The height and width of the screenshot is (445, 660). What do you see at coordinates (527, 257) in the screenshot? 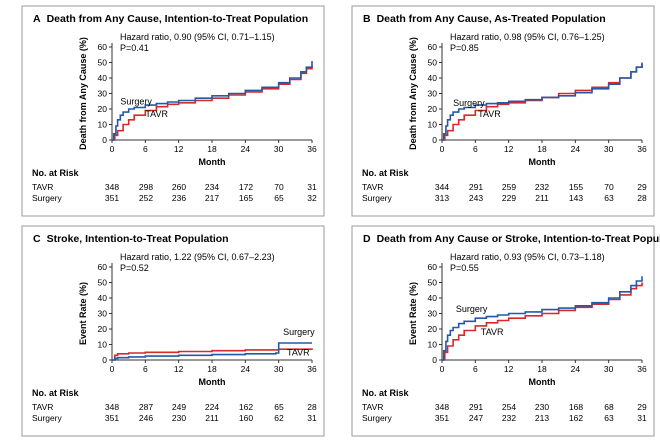
I see `hazard-ratio: Hazard ratio, 0.93 (95% CI, 0.73–1.18)` at bounding box center [527, 257].